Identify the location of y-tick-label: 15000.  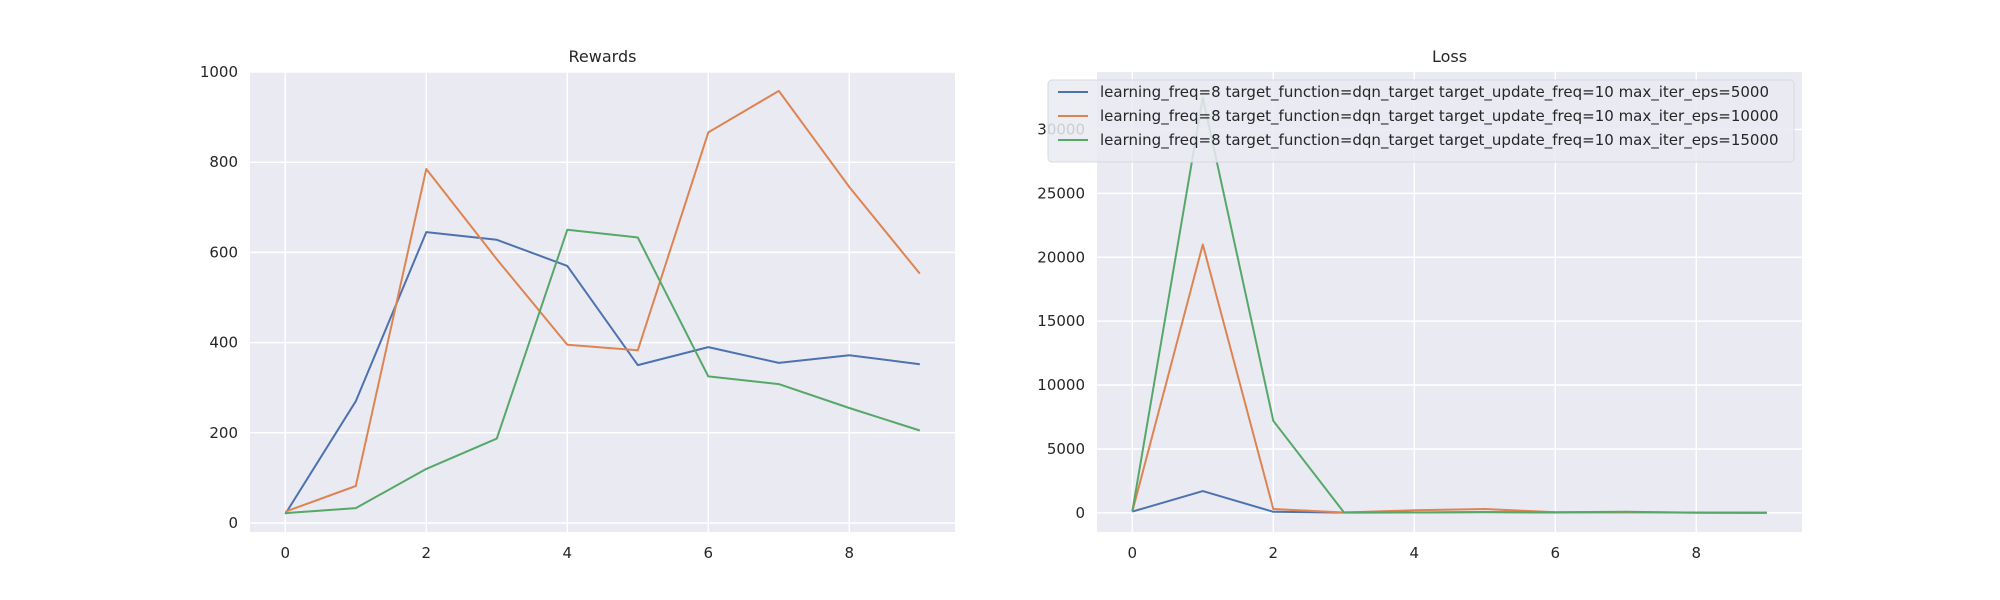
(1061, 321).